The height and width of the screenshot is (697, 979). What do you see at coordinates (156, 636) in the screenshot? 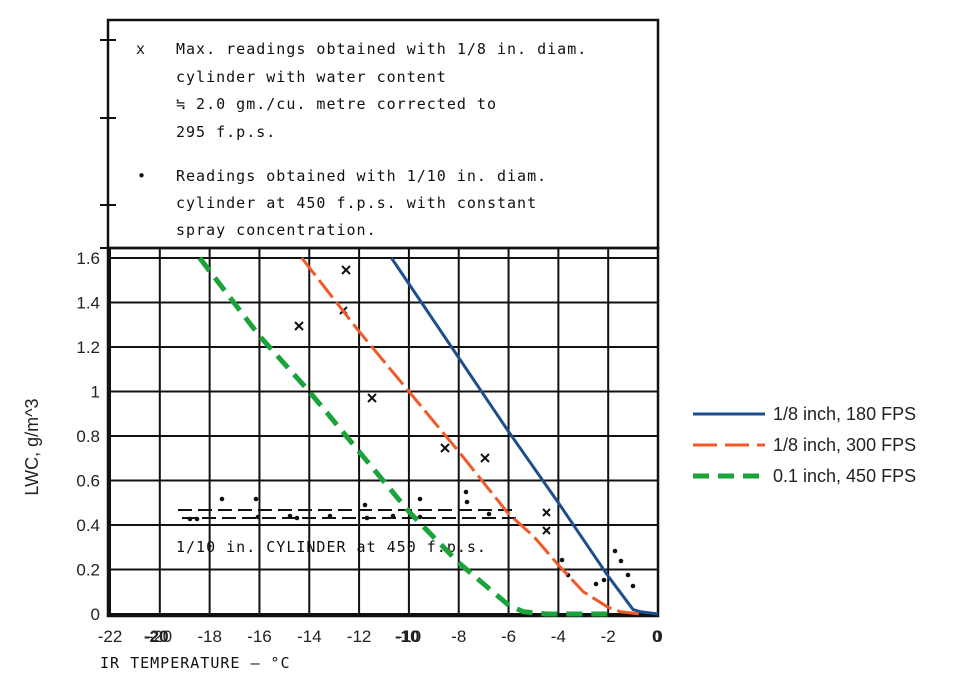
I see `old-xtick-20: -20` at bounding box center [156, 636].